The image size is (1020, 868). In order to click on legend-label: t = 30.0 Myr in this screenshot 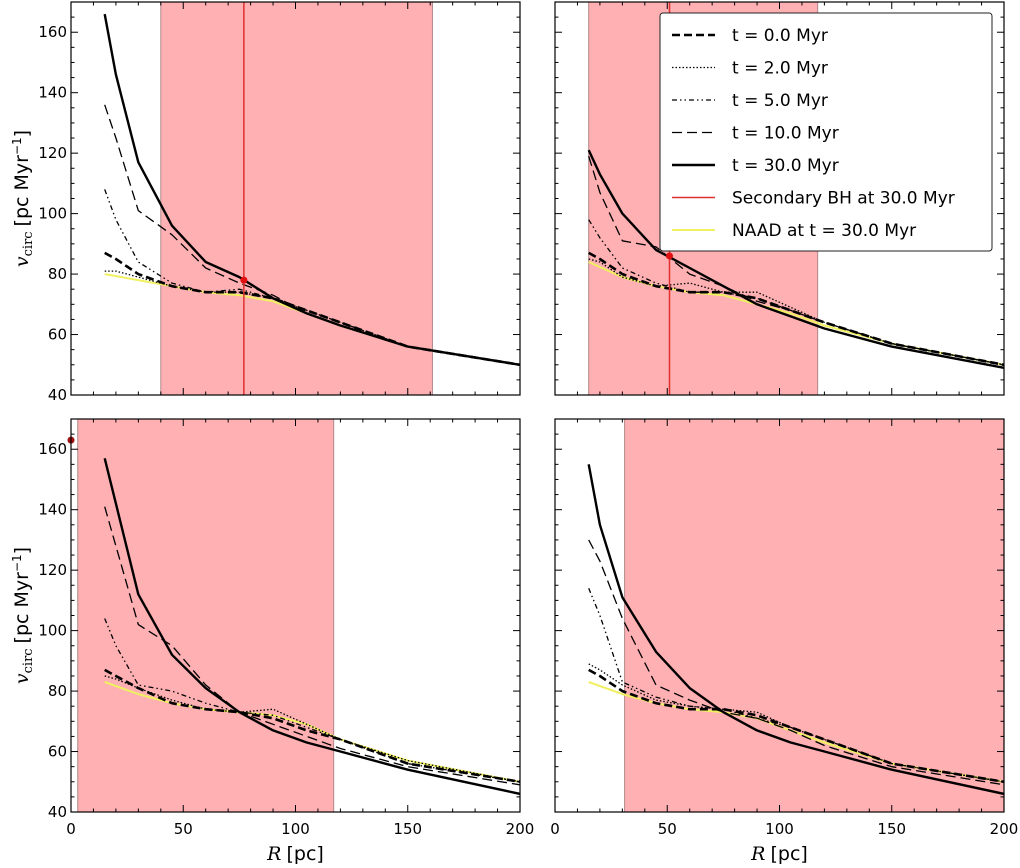, I will do `click(785, 166)`.